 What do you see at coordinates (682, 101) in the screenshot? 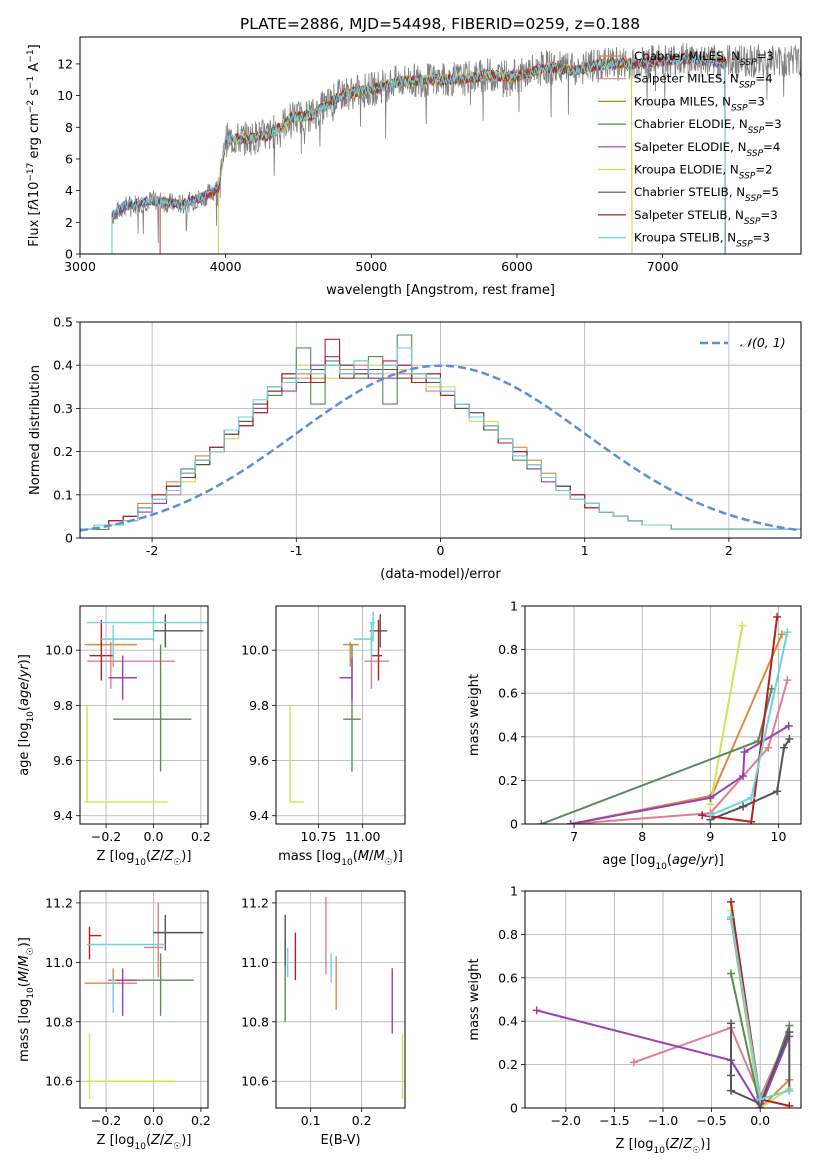
I see `legend-entry-kroupa_miles-part: Kroupa MILES, N` at bounding box center [682, 101].